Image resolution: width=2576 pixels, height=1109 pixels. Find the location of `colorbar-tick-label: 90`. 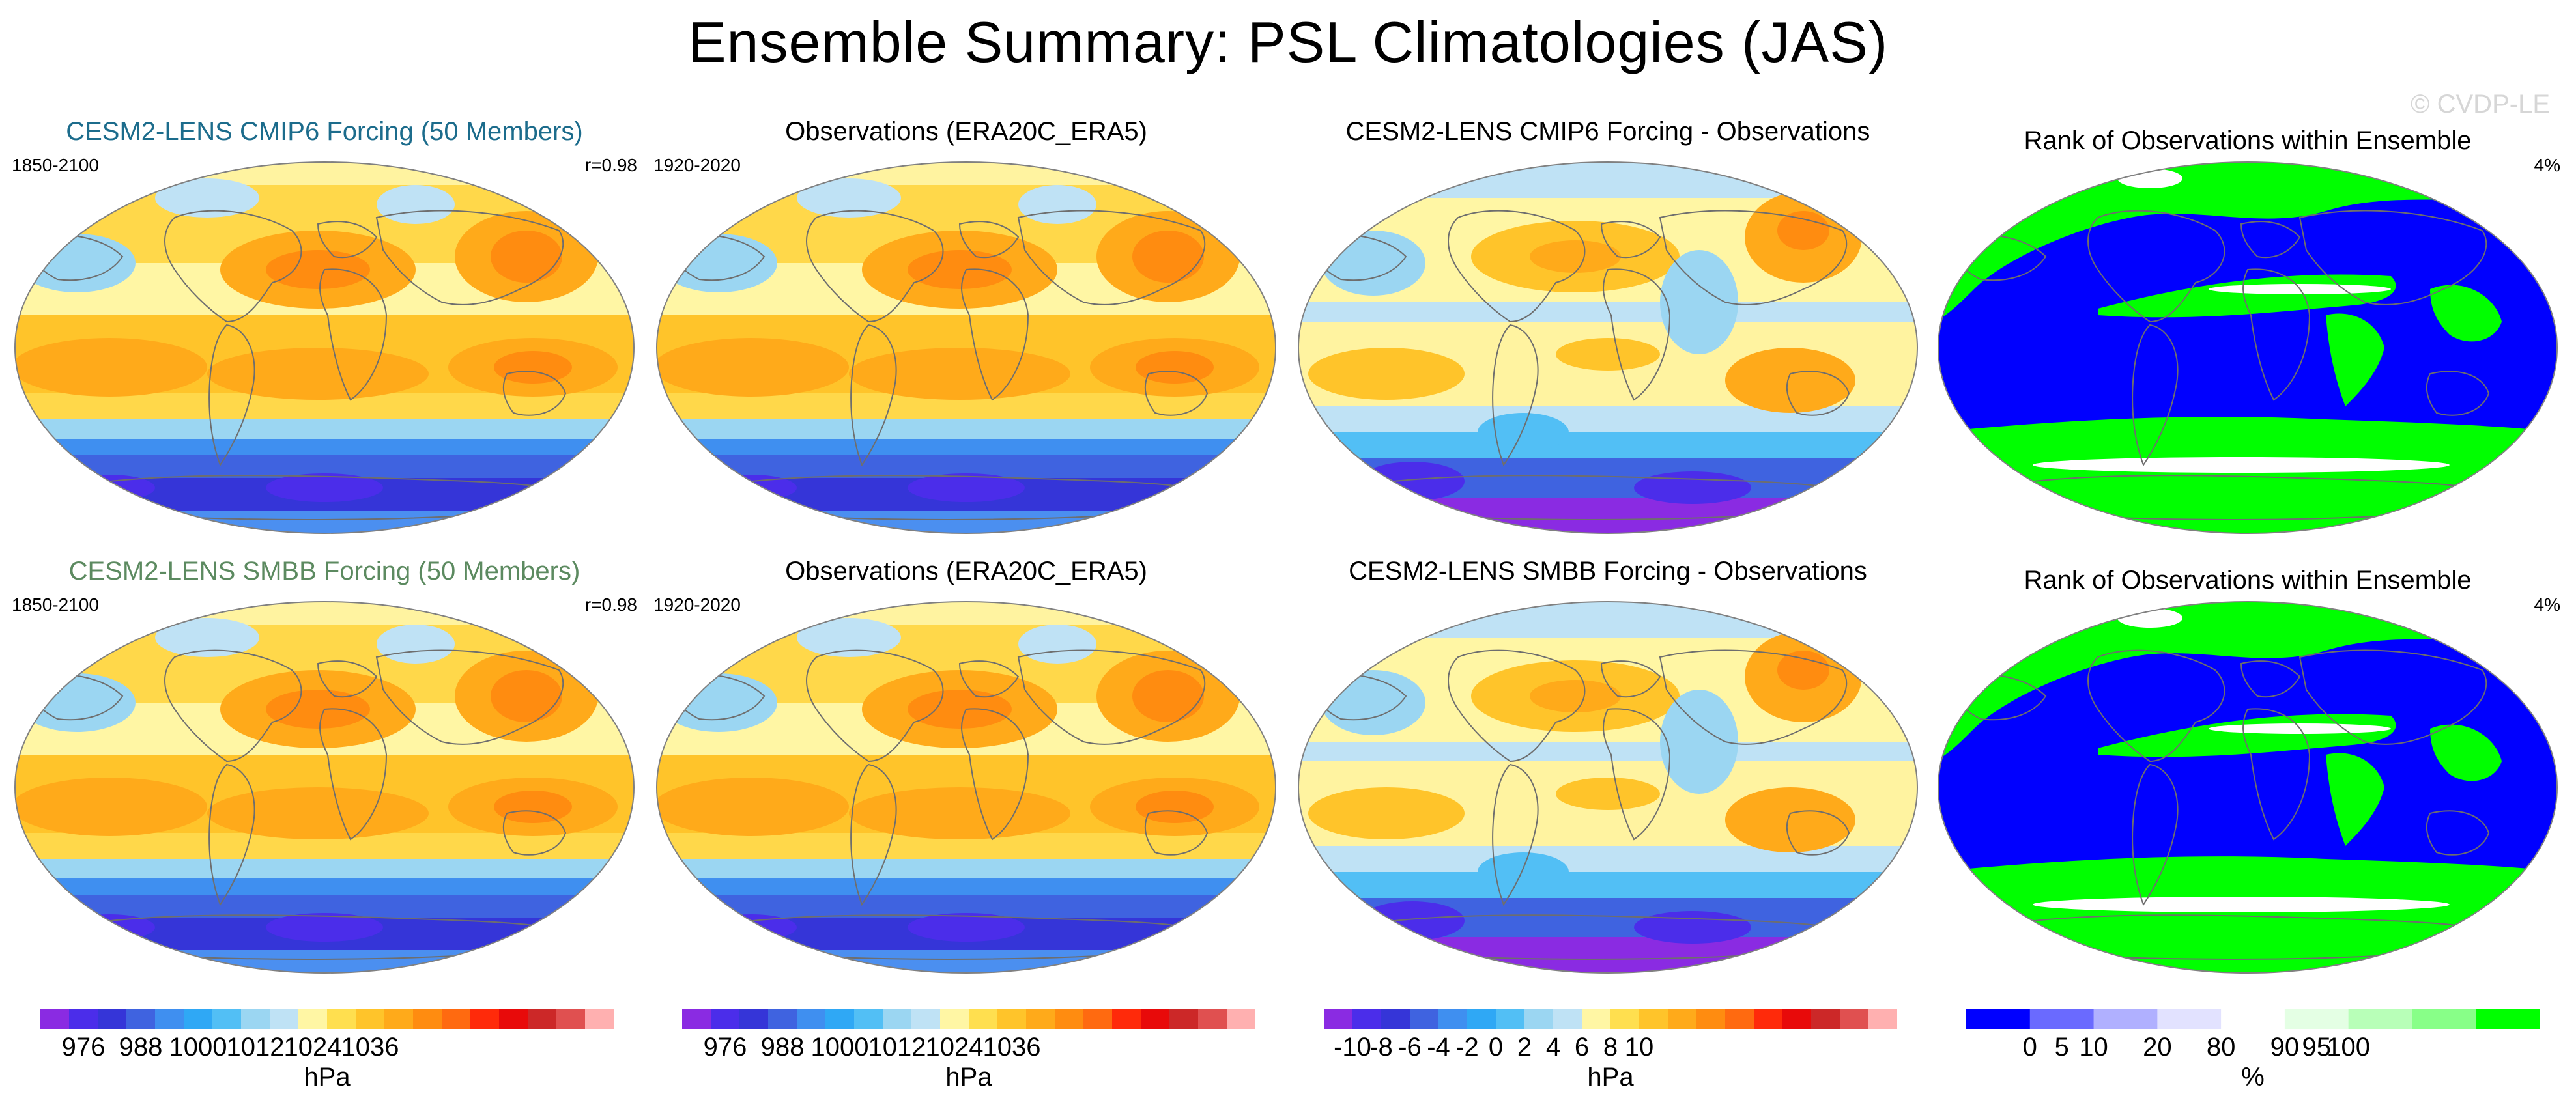

colorbar-tick-label: 90 is located at coordinates (2285, 1047).